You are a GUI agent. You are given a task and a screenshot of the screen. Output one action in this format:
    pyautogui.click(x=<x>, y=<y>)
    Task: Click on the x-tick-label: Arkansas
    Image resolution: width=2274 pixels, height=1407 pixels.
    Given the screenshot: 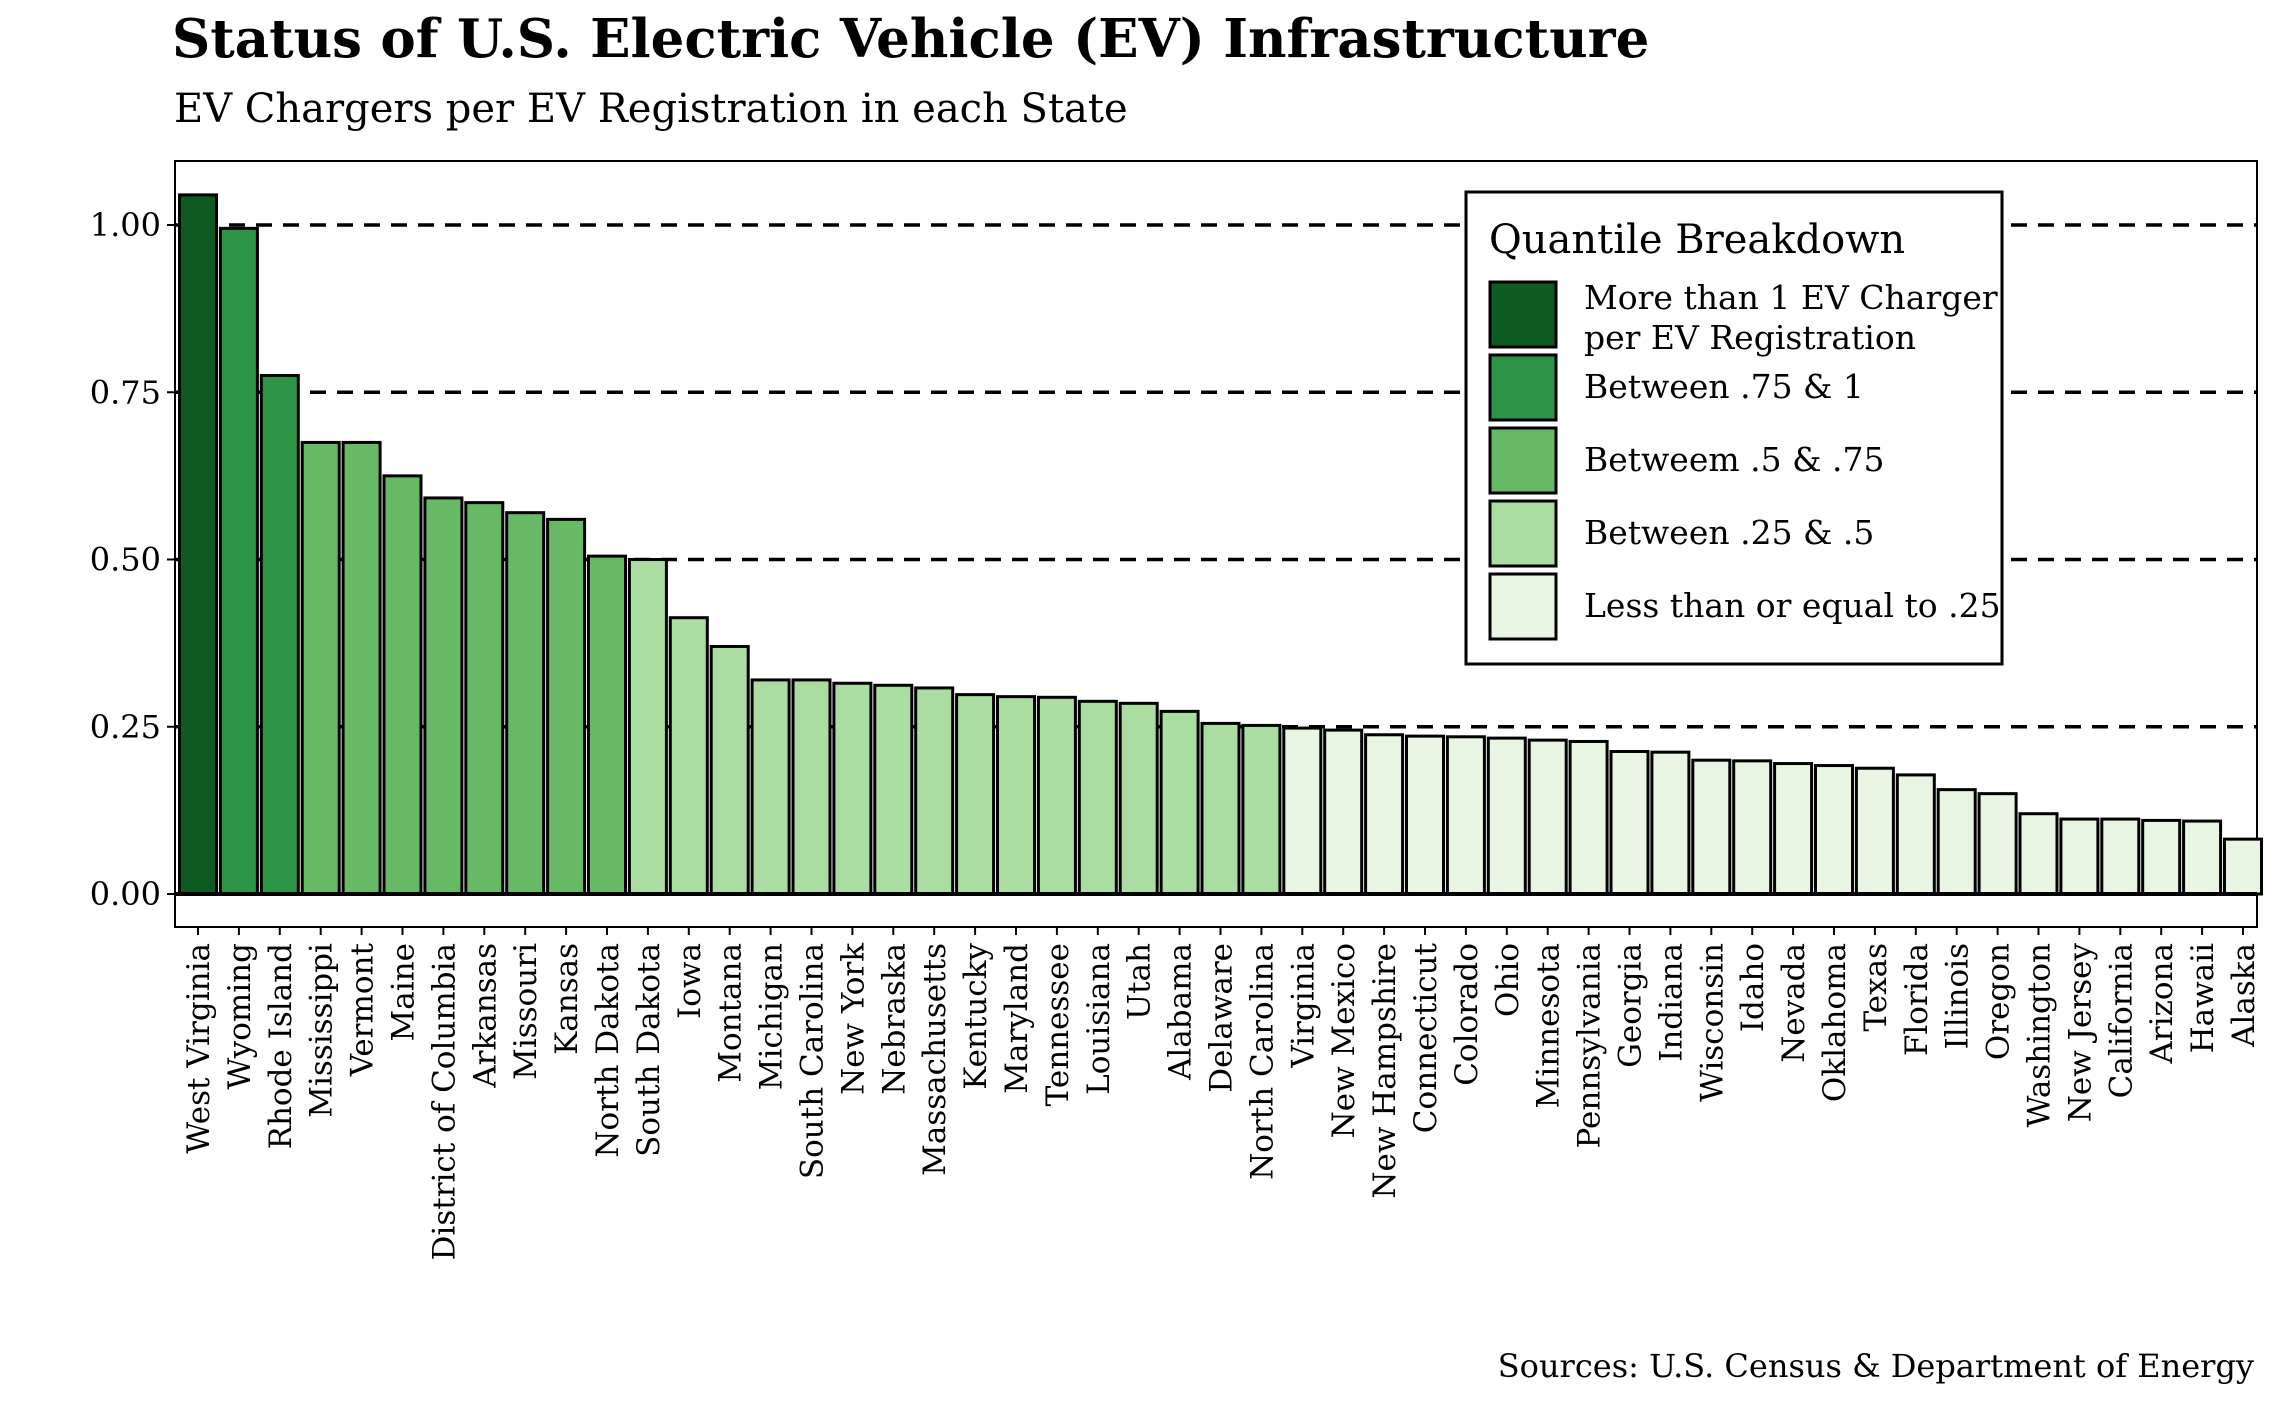 What is the action you would take?
    pyautogui.click(x=485, y=1016)
    